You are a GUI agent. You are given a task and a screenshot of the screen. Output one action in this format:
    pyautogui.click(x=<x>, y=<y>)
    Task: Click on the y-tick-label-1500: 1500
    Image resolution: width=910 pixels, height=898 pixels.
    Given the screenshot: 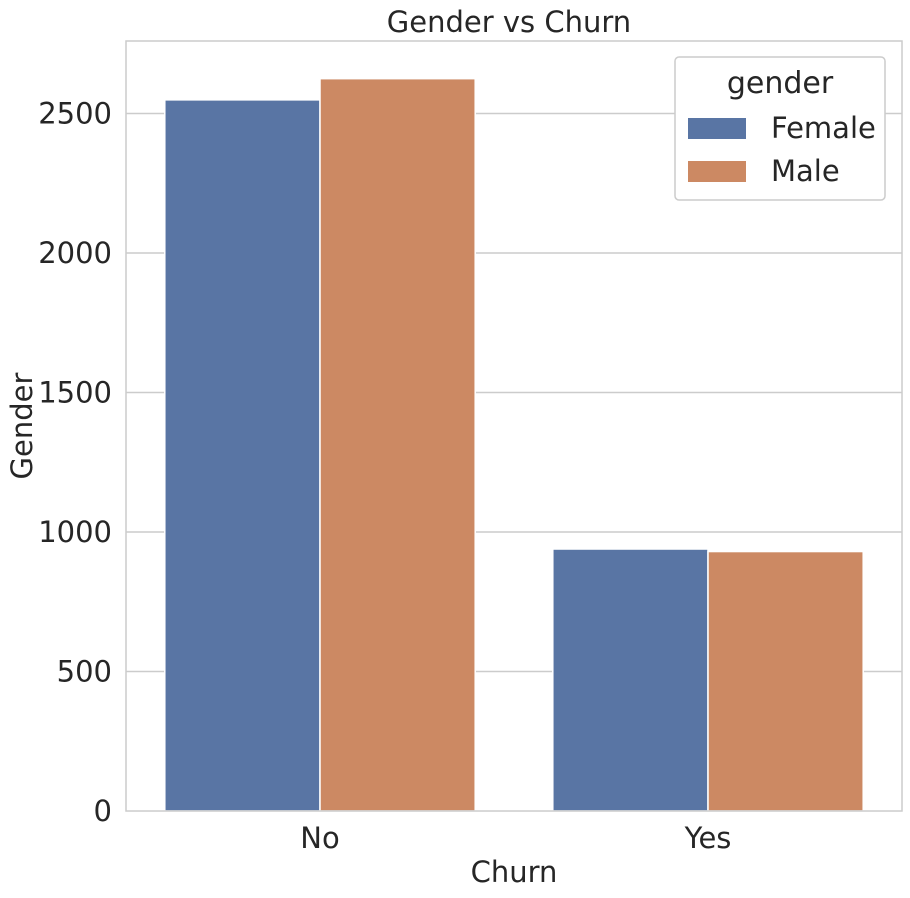 What is the action you would take?
    pyautogui.click(x=75, y=393)
    